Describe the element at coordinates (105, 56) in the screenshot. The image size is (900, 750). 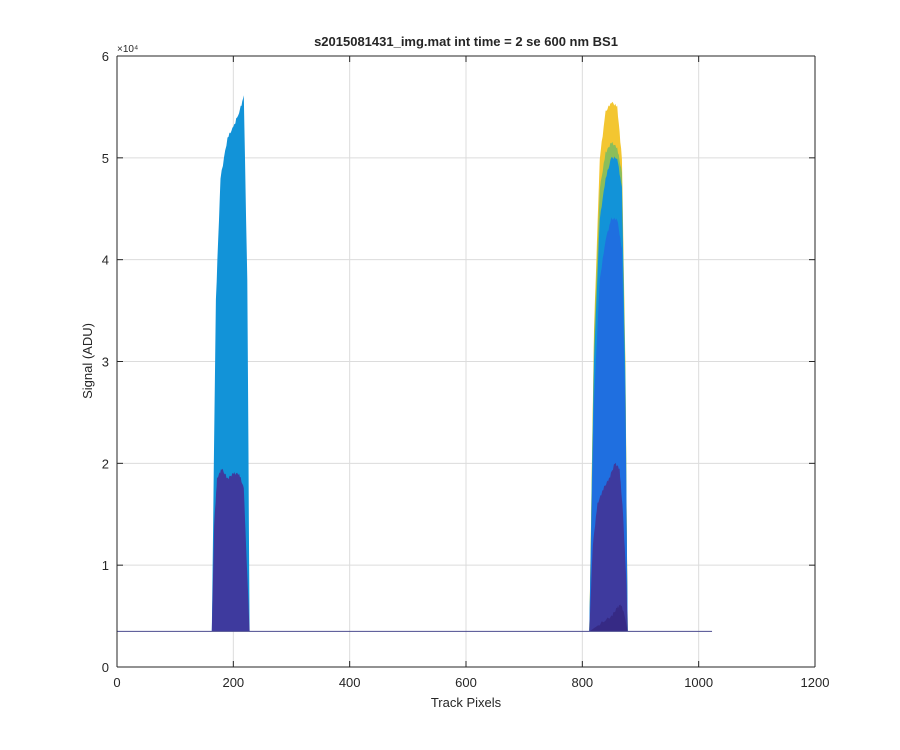
I see `y-tick-label: 6` at that location.